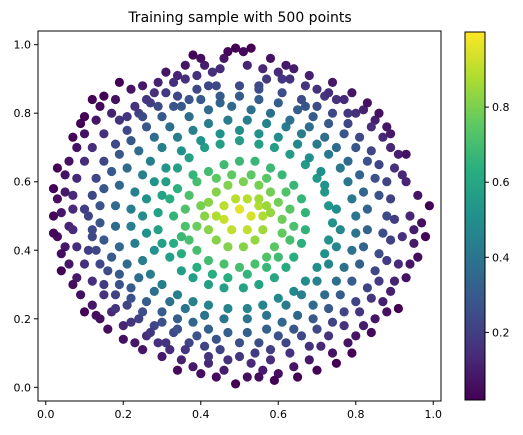 Image resolution: width=523 pixels, height=435 pixels. What do you see at coordinates (501, 107) in the screenshot?
I see `colorbar-tick-label: 0.8` at bounding box center [501, 107].